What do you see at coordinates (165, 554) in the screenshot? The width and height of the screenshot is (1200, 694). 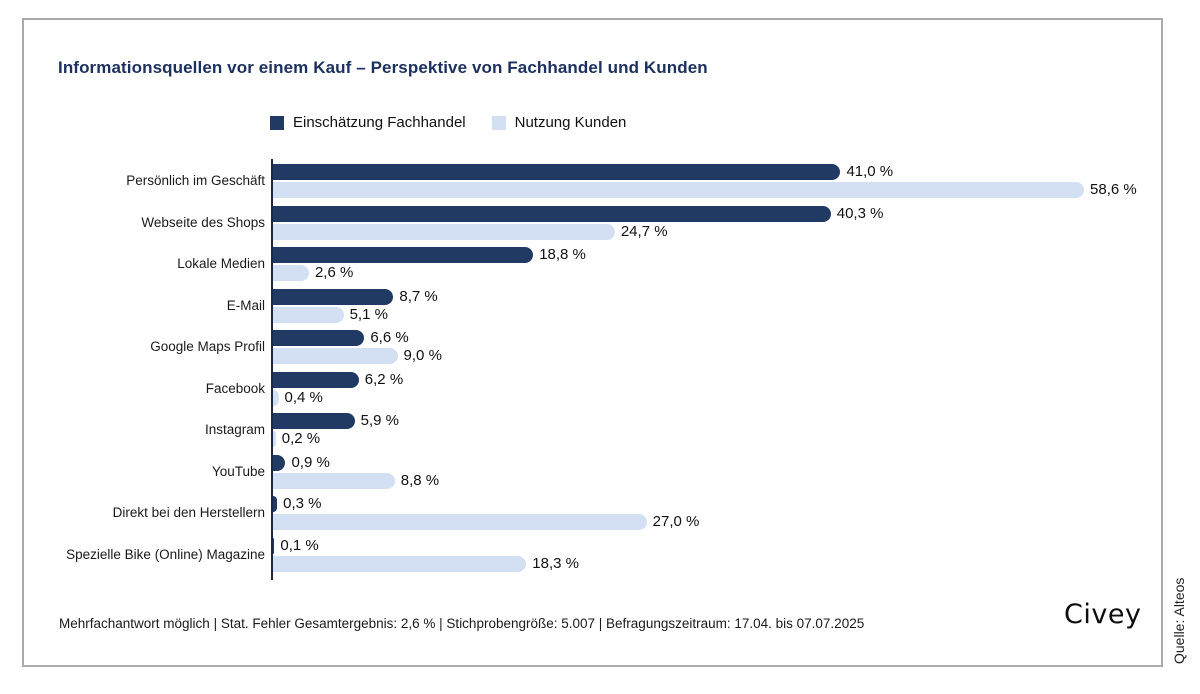 I see `category-label: Spezielle Bike (Online) Magazine` at bounding box center [165, 554].